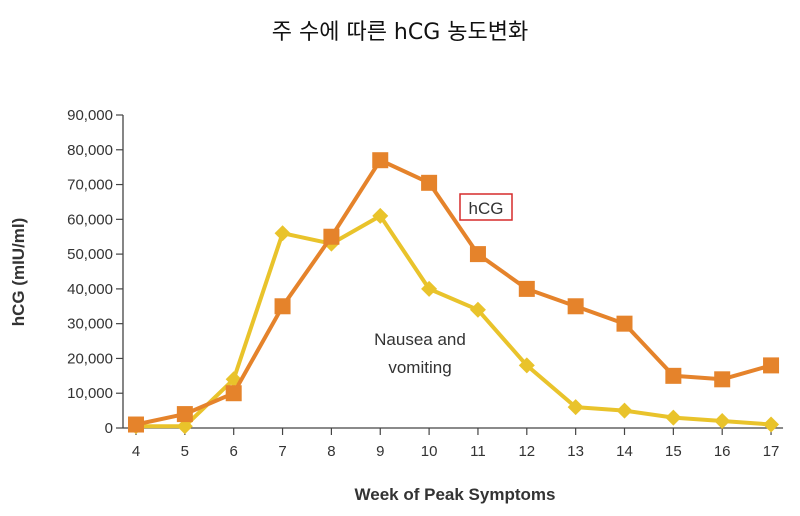 The width and height of the screenshot is (800, 516). I want to click on x-tick-label: 15, so click(673, 451).